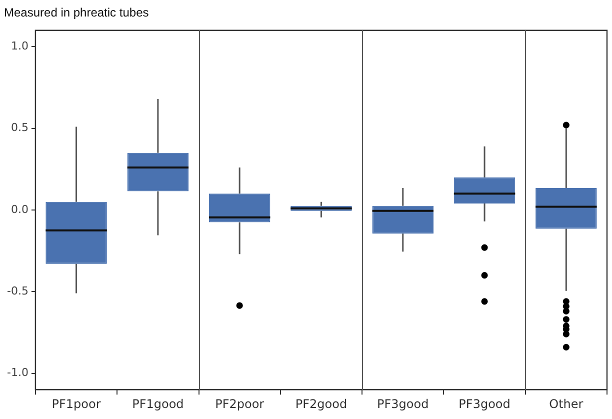  What do you see at coordinates (239, 403) in the screenshot?
I see `x-tick-label: PF2poor` at bounding box center [239, 403].